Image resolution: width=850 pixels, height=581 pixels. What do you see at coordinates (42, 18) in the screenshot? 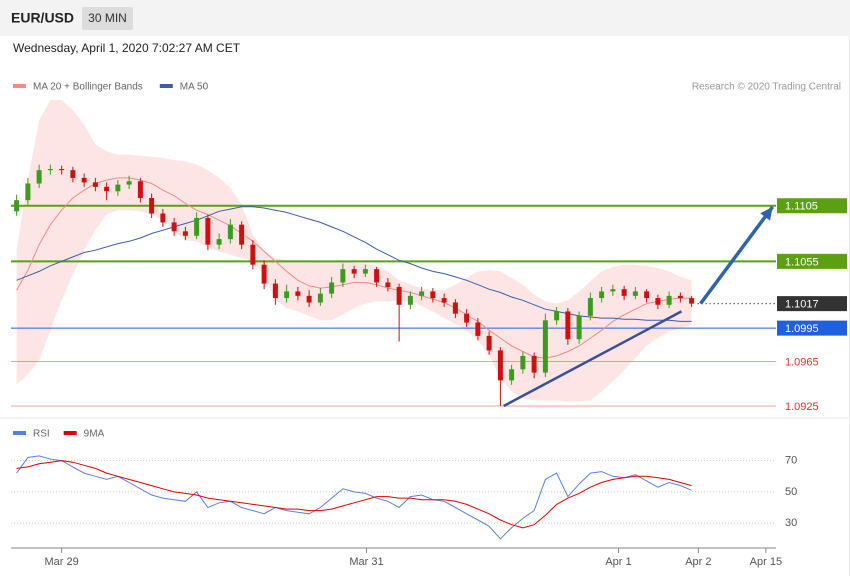
I see `symbol: EUR/USD` at bounding box center [42, 18].